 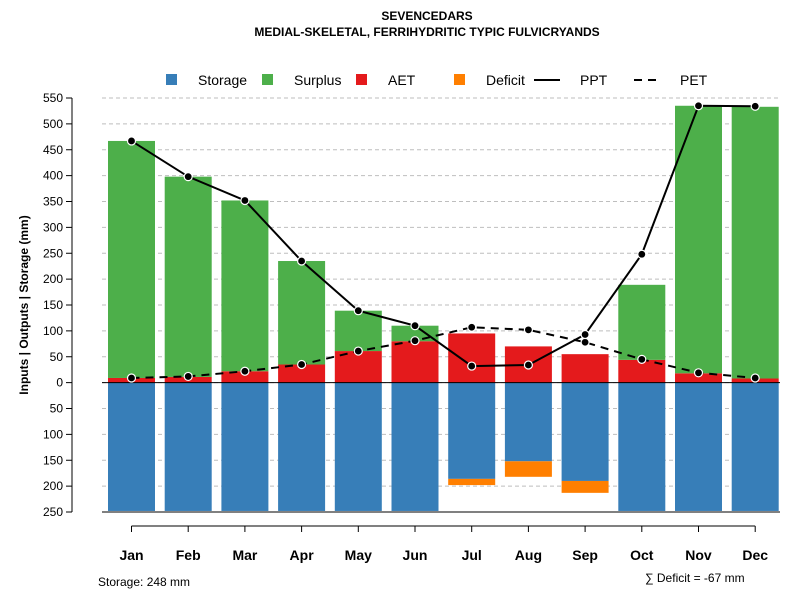 What do you see at coordinates (144, 582) in the screenshot?
I see `storage-note: Storage: 248 mm` at bounding box center [144, 582].